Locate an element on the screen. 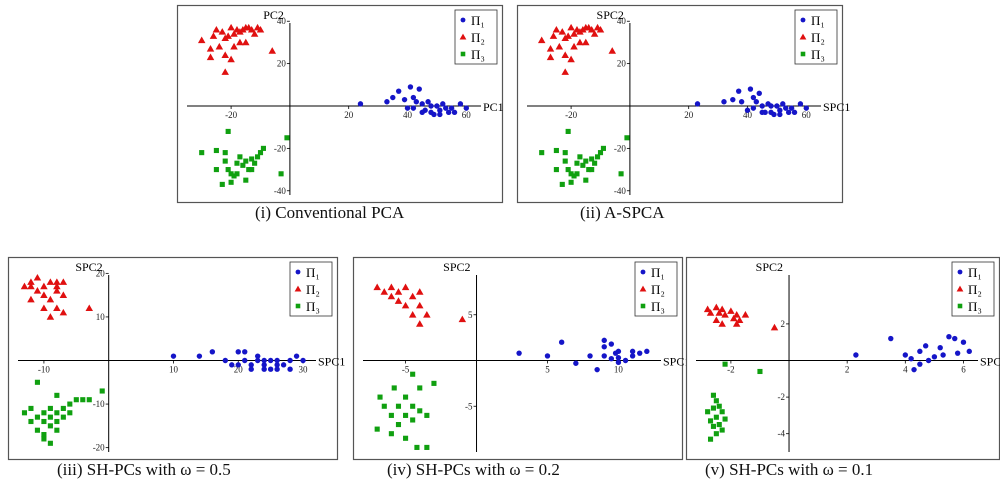  y-tick-label: -5 is located at coordinates (469, 406).